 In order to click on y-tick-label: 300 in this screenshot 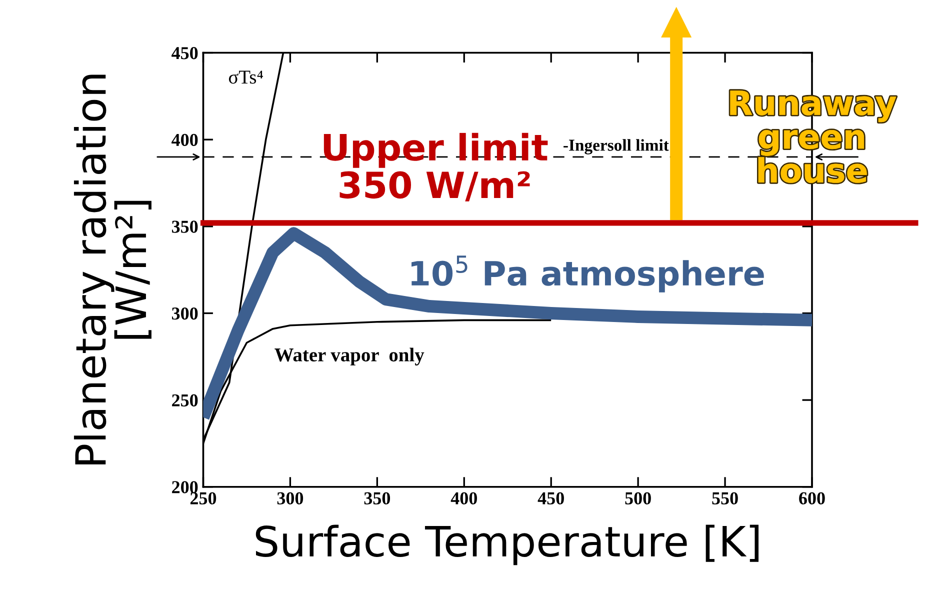, I will do `click(185, 313)`.